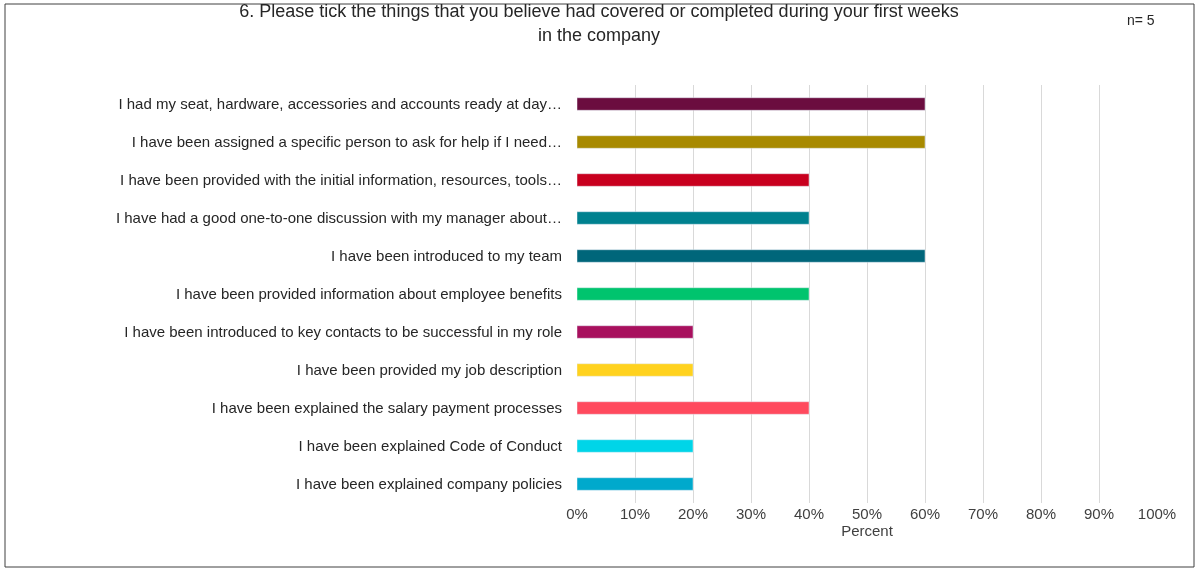 The height and width of the screenshot is (571, 1198). I want to click on x-tick-label: 0%, so click(577, 513).